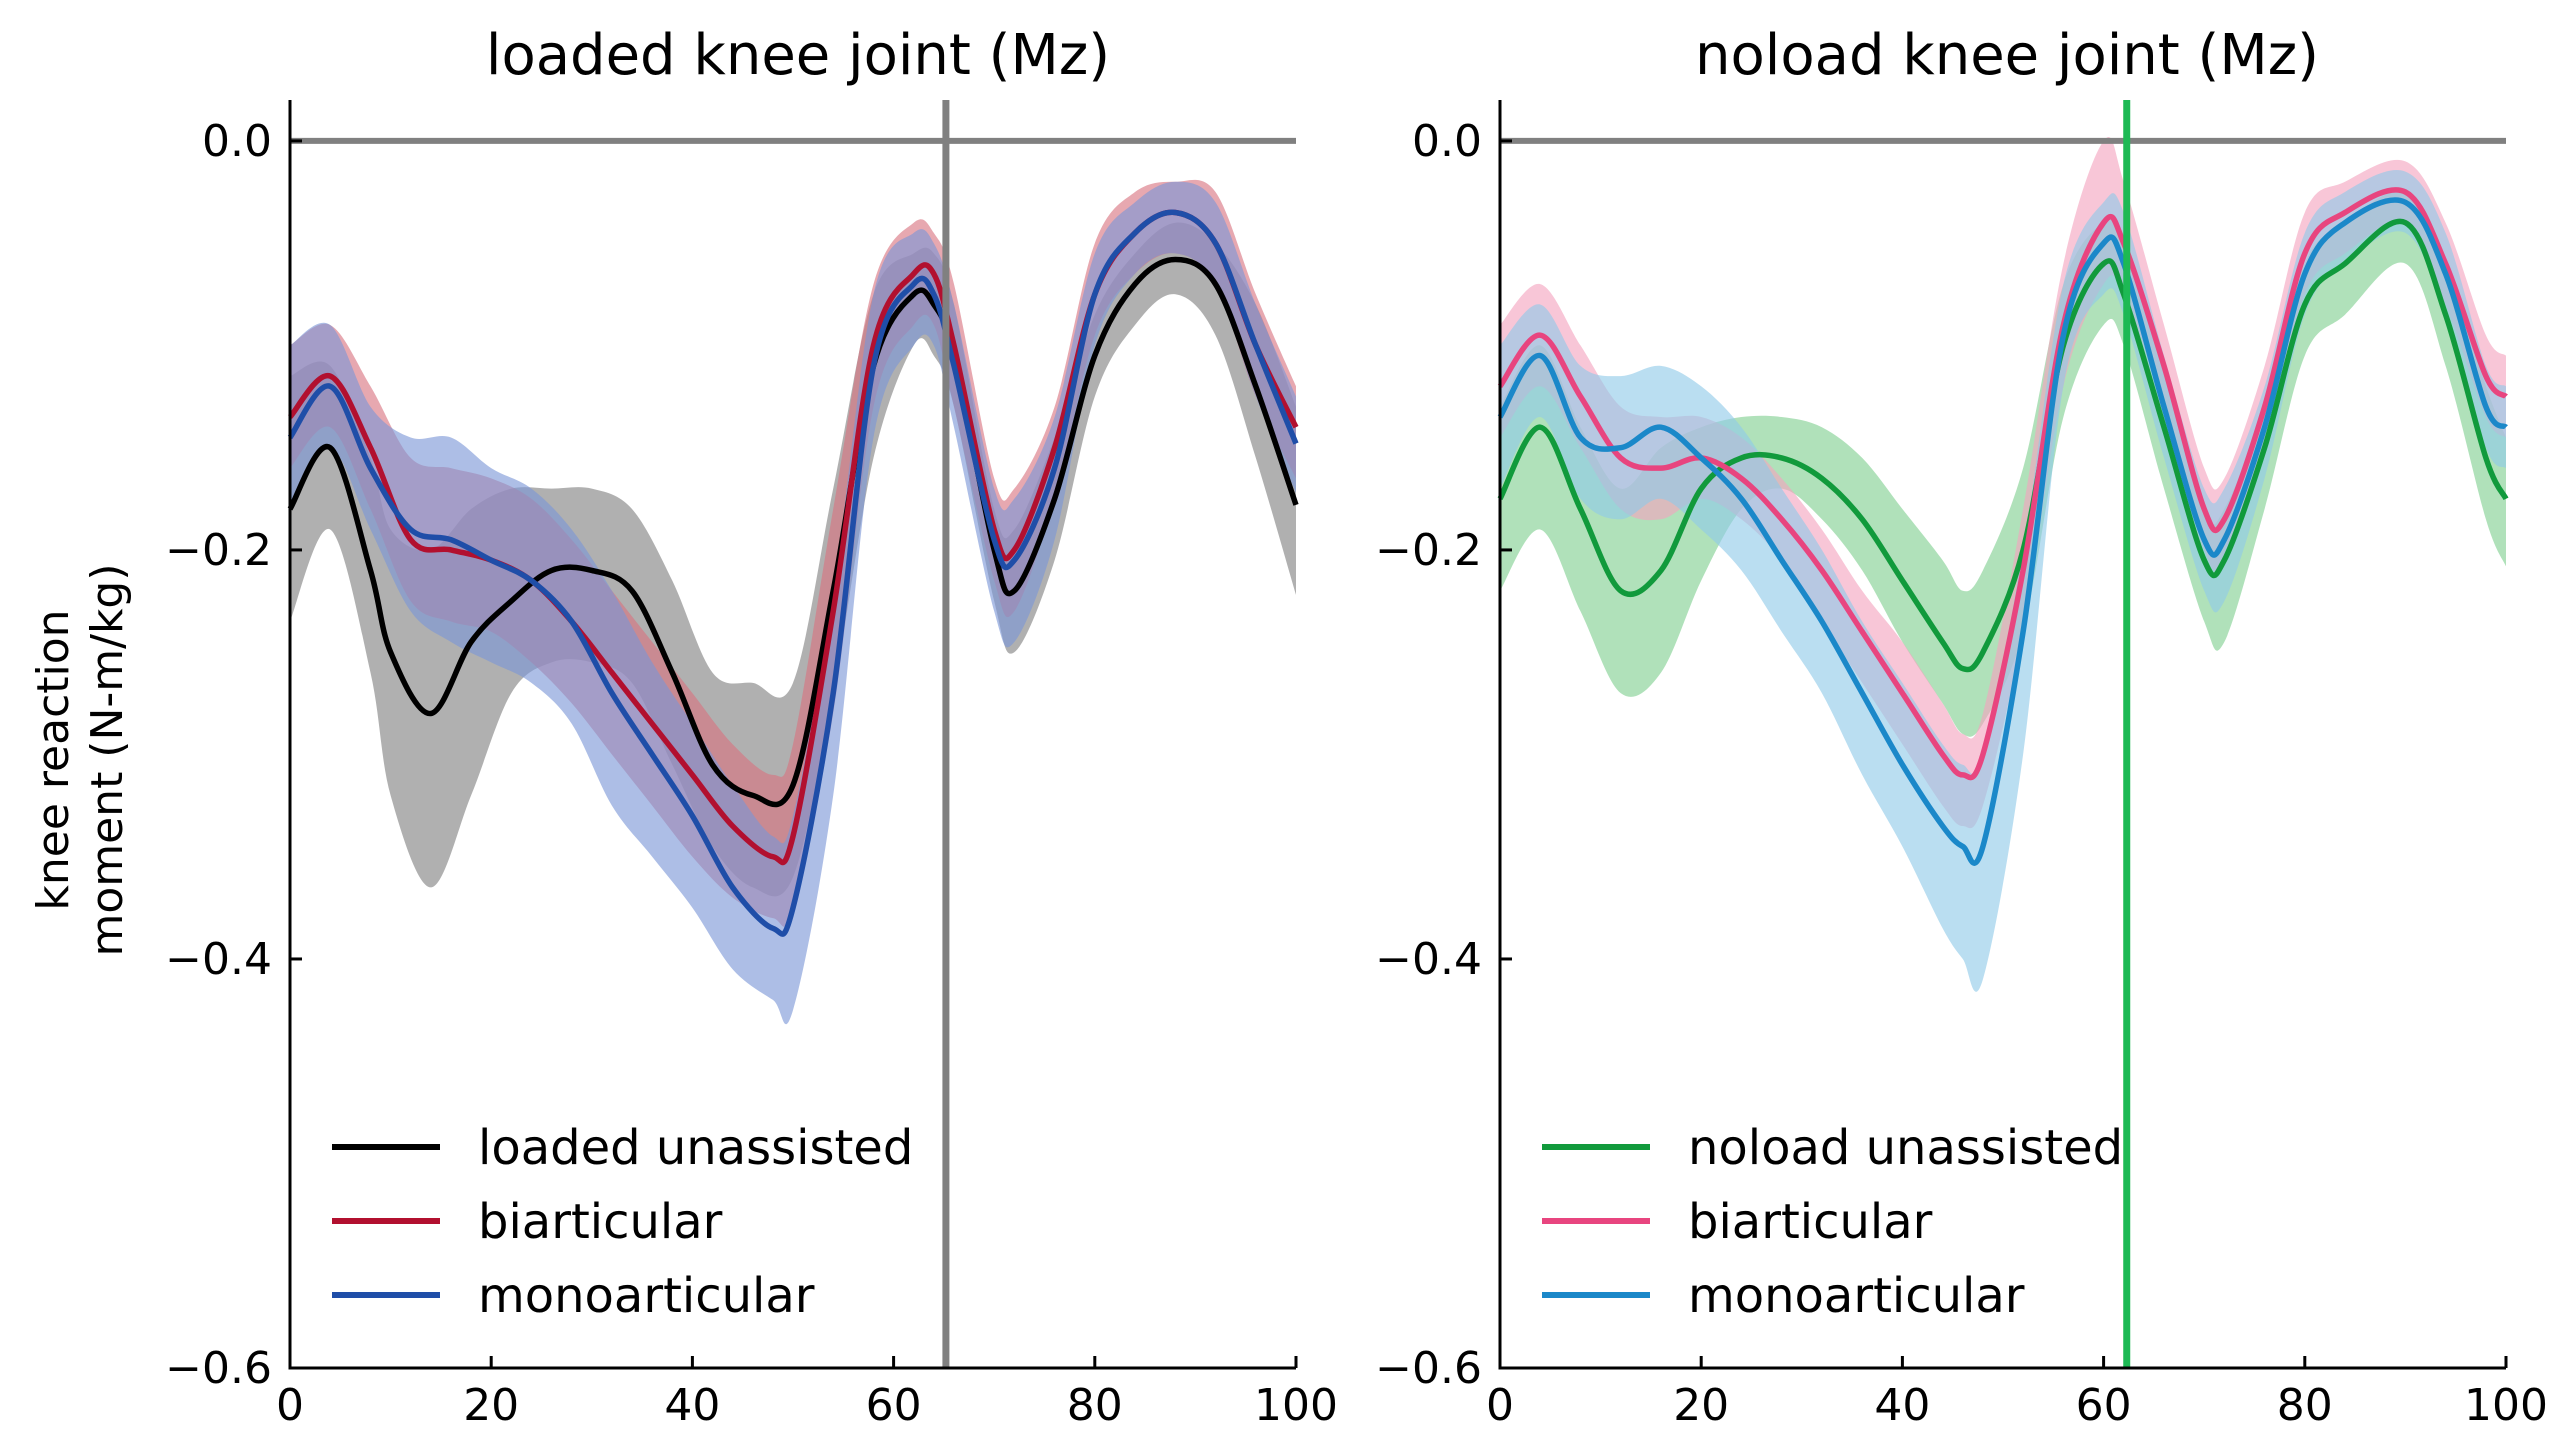  Describe the element at coordinates (107, 759) in the screenshot. I see `y-axis-label-line-2: moment (N-m/kg)` at that location.